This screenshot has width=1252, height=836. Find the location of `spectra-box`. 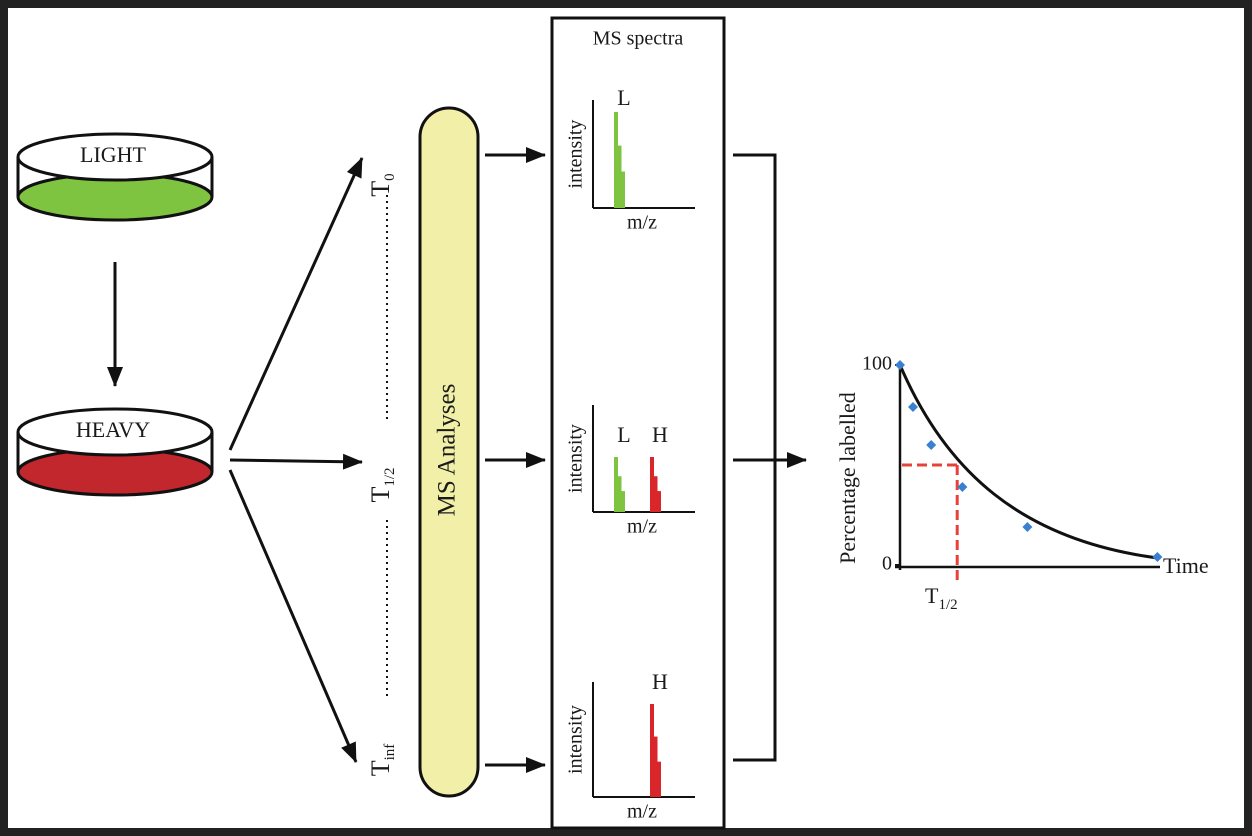

spectra-box is located at coordinates (638, 423).